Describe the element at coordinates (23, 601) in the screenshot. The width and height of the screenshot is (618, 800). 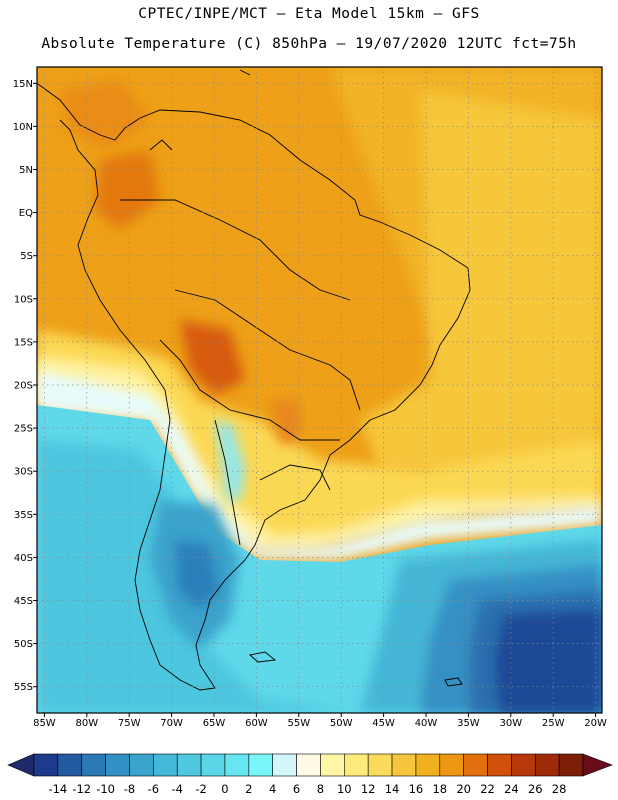
I see `lat-label: 45S` at that location.